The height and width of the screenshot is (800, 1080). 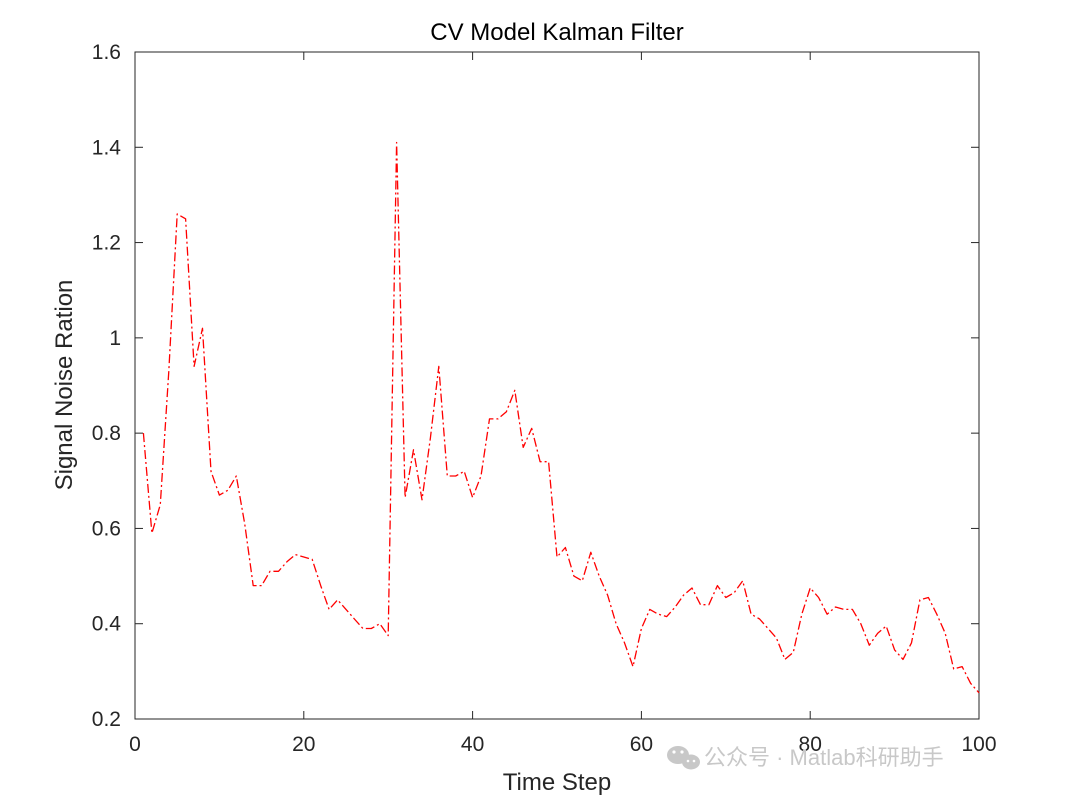 What do you see at coordinates (107, 147) in the screenshot?
I see `y-tick-label: 1.4` at bounding box center [107, 147].